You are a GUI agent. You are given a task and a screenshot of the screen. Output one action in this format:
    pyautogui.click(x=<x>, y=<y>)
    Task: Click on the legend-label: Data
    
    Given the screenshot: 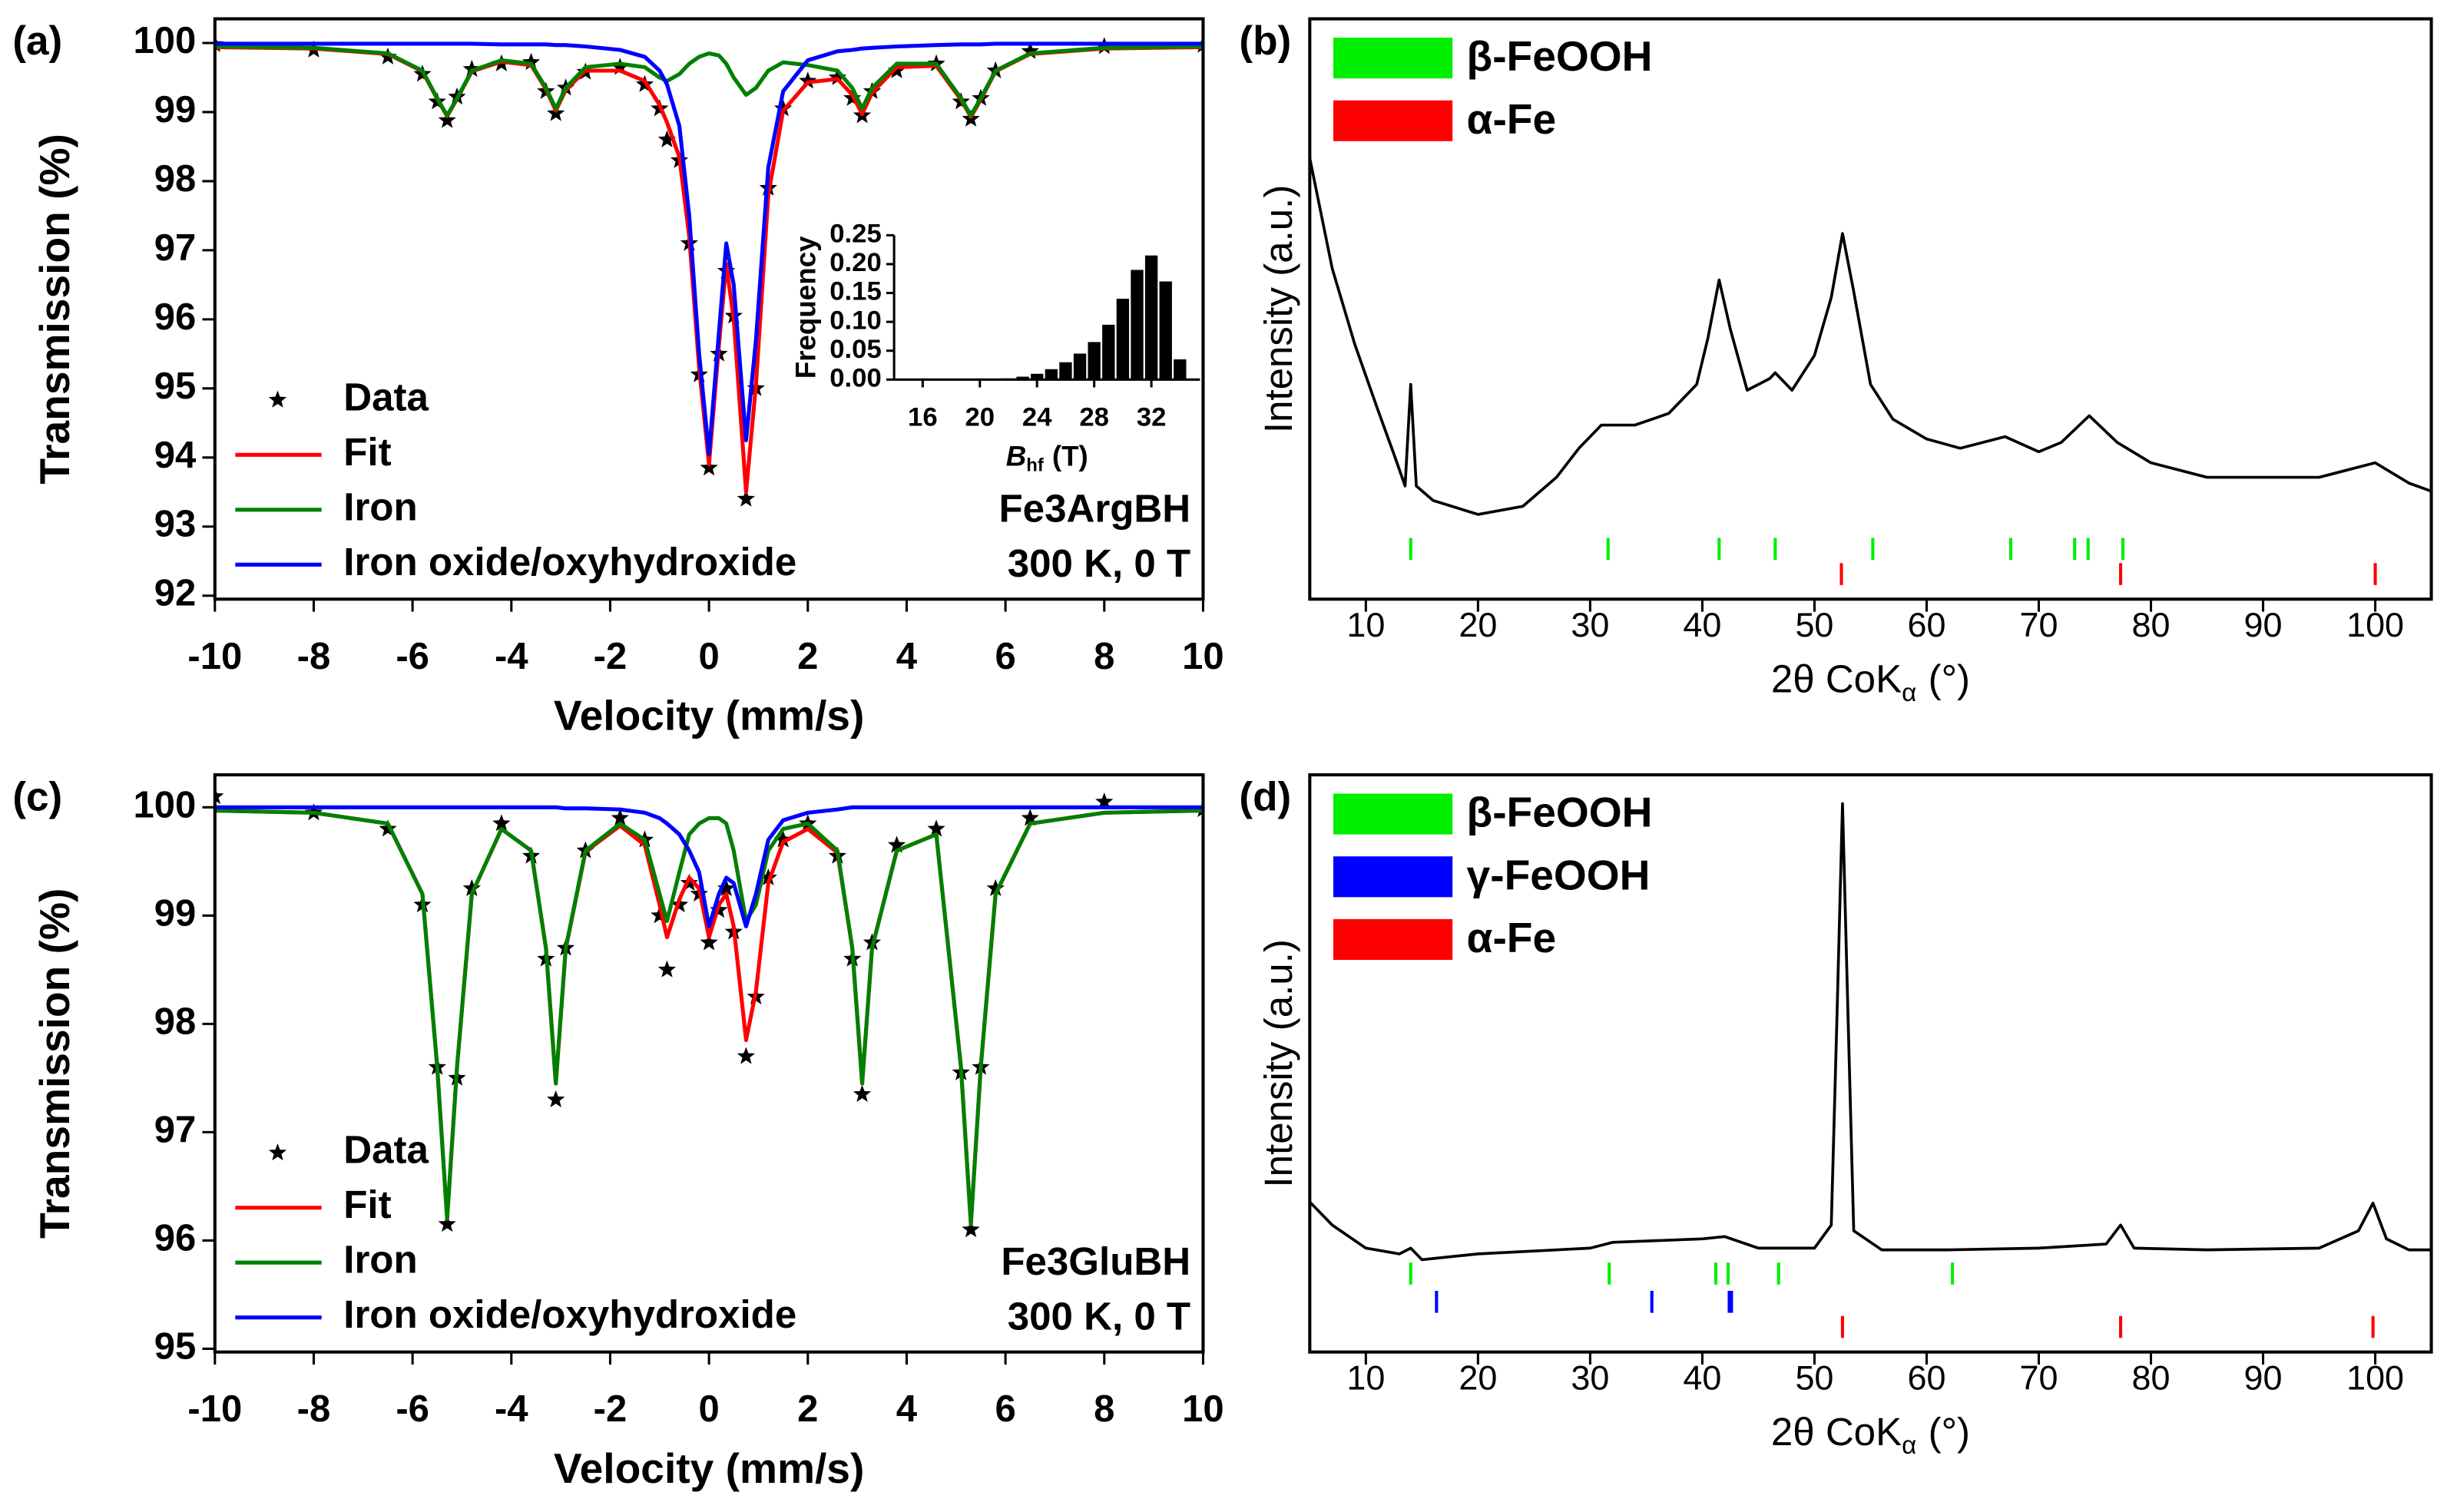 What is the action you would take?
    pyautogui.click(x=386, y=1150)
    